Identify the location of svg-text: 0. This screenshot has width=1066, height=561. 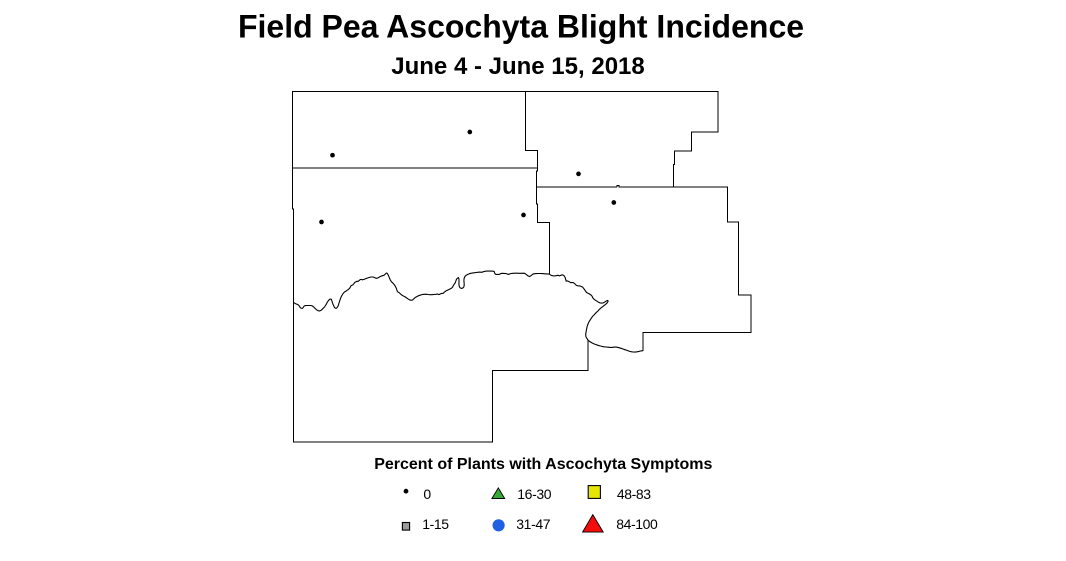
(427, 494).